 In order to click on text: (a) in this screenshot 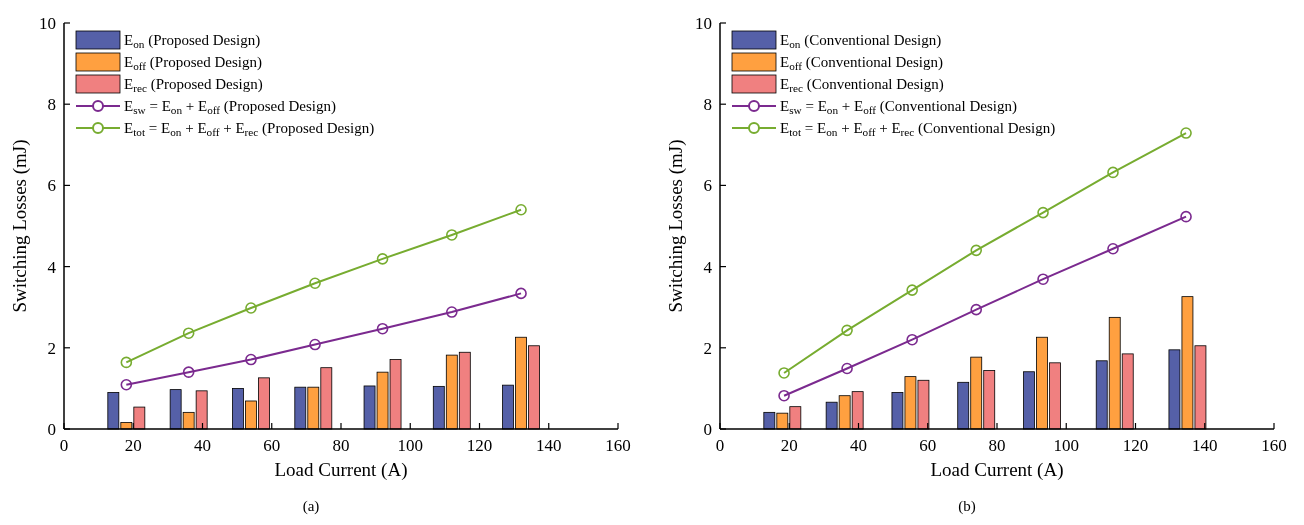, I will do `click(311, 506)`.